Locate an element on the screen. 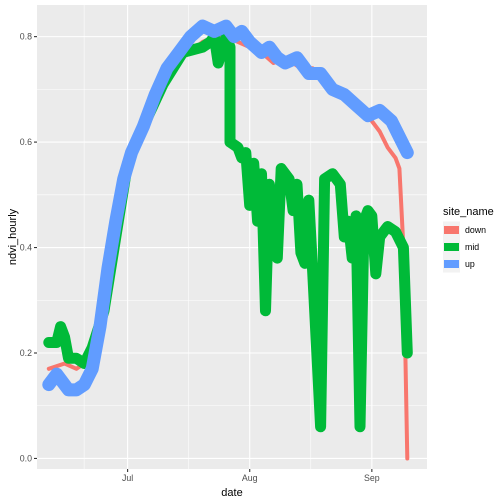 This screenshot has width=504, height=504. legend-title: site_name is located at coordinates (468, 212).